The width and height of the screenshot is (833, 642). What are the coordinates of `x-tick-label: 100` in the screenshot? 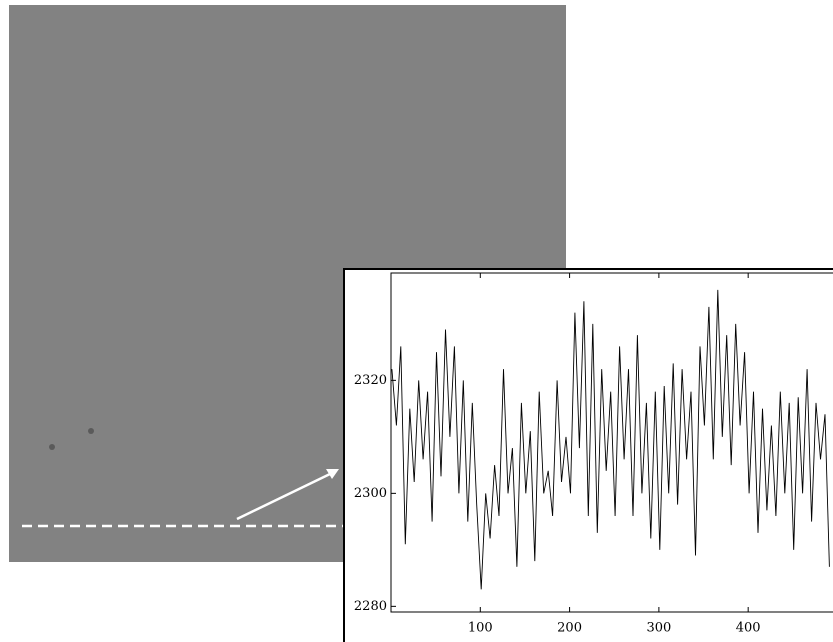 It's located at (480, 628).